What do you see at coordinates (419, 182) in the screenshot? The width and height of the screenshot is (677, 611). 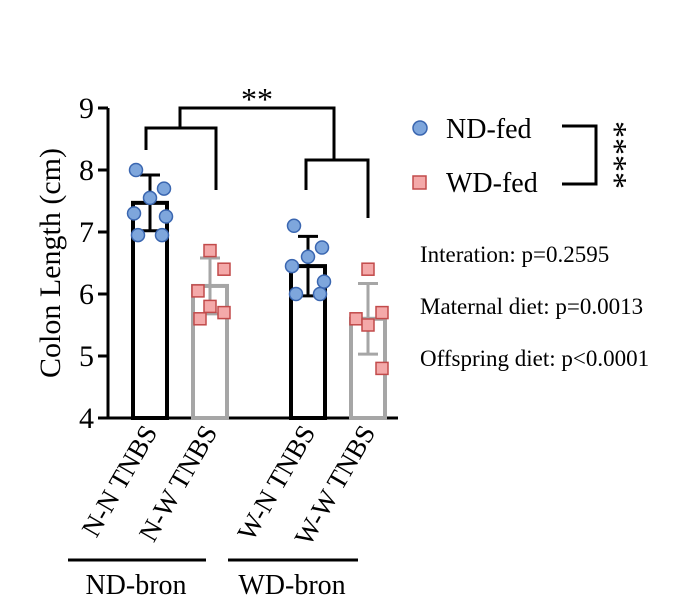 I see `legend-square-marker` at bounding box center [419, 182].